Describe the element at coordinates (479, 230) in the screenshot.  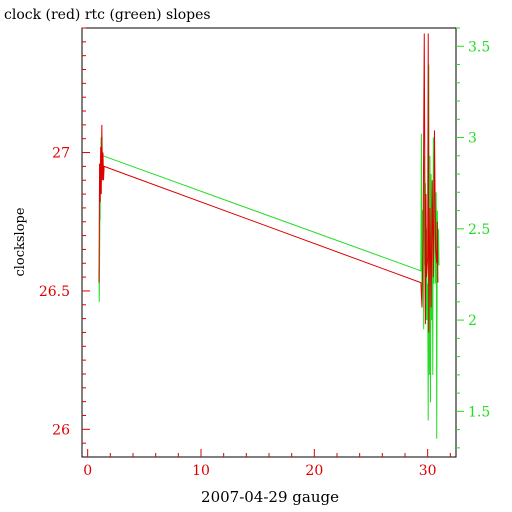
I see `y-right-tick-label: 2.5` at that location.